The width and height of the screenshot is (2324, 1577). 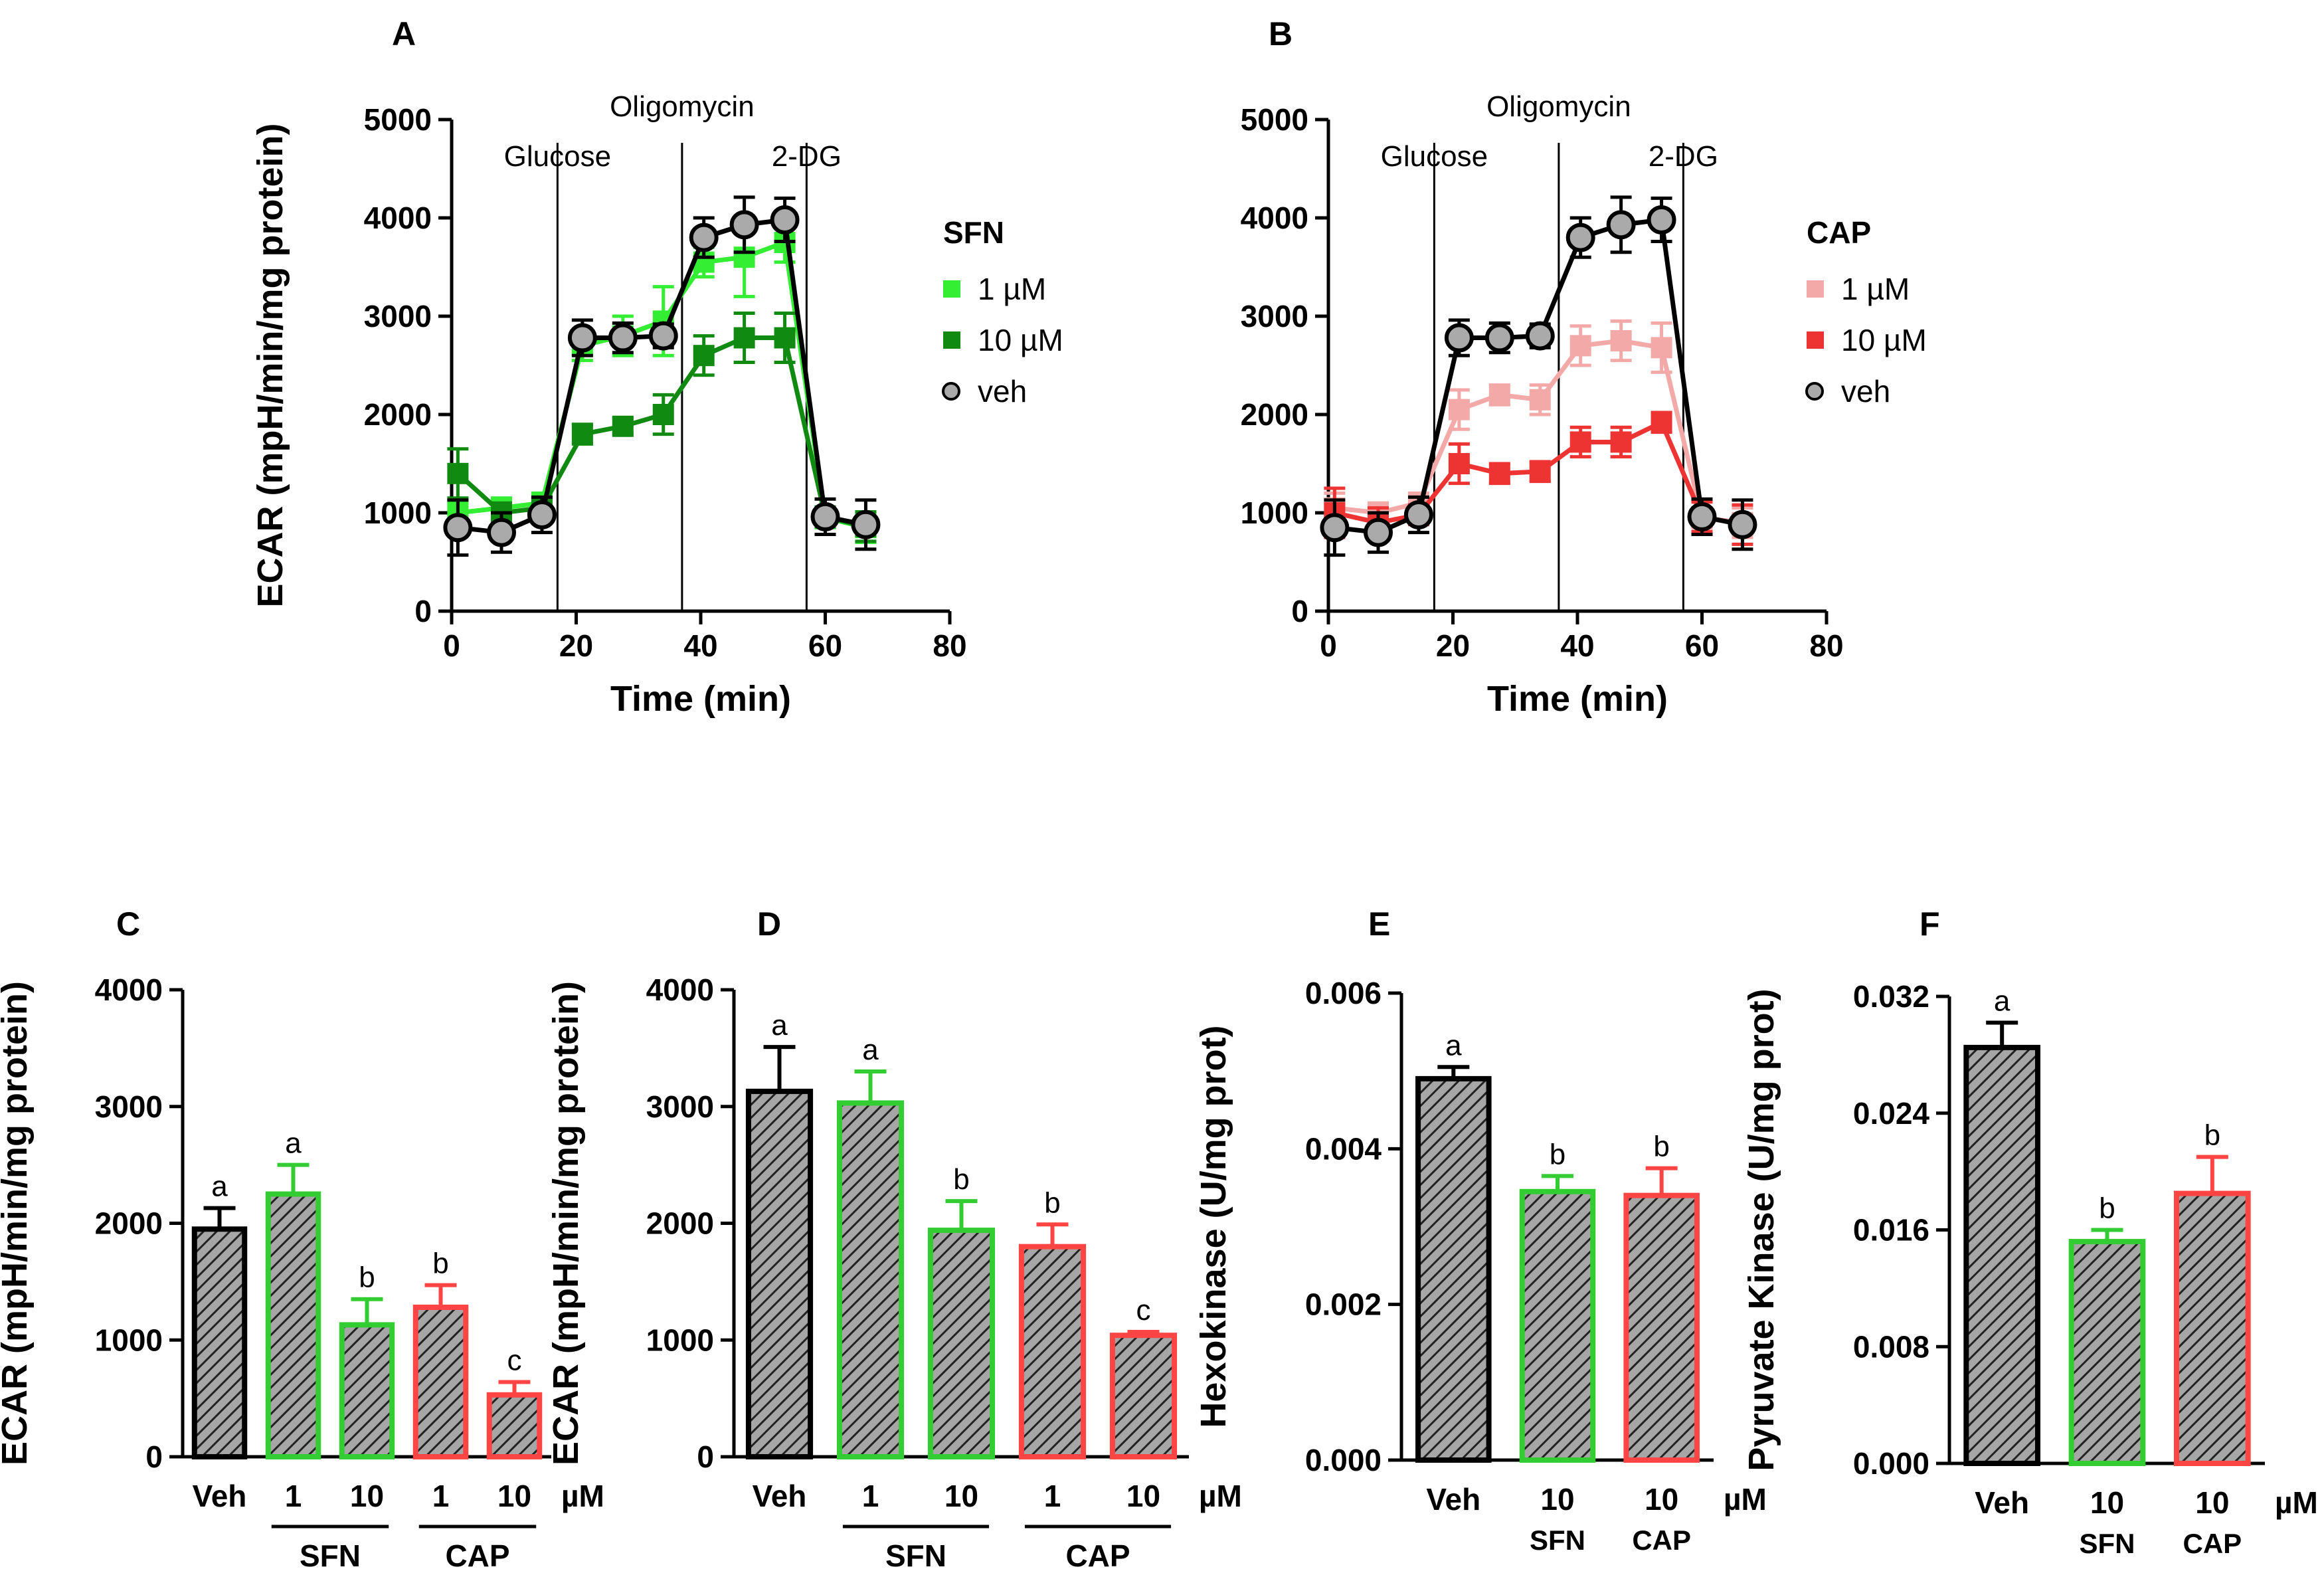 What do you see at coordinates (1891, 997) in the screenshot?
I see `y-tick-label: 0.032` at bounding box center [1891, 997].